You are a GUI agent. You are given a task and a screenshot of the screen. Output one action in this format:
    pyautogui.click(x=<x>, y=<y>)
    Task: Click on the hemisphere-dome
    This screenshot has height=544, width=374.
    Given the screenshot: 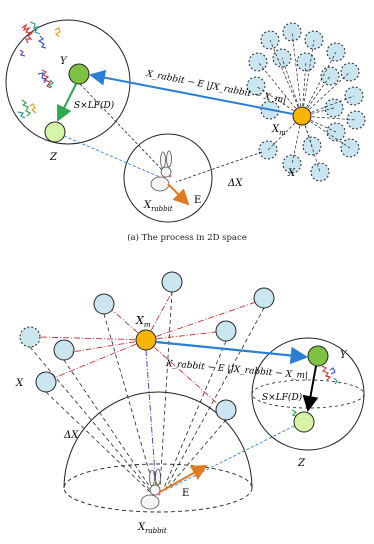 What is the action you would take?
    pyautogui.click(x=158, y=440)
    